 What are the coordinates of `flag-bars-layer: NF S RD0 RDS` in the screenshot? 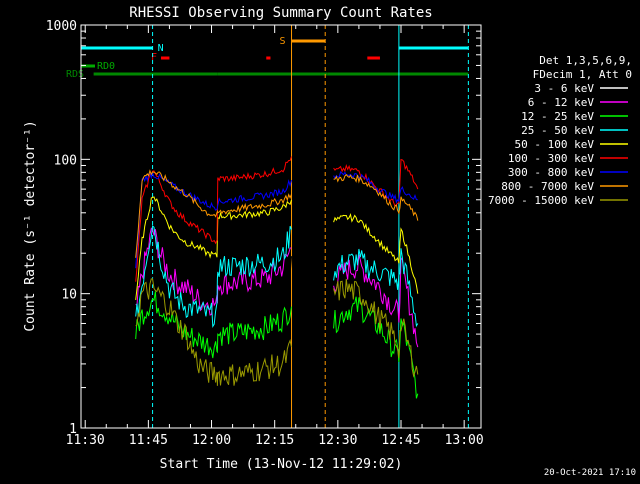 It's located at (267, 58).